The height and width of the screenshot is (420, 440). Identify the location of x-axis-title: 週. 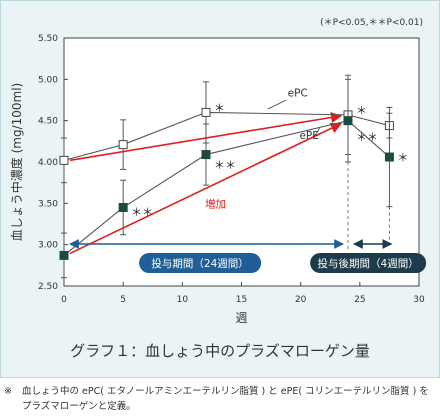
(241, 318).